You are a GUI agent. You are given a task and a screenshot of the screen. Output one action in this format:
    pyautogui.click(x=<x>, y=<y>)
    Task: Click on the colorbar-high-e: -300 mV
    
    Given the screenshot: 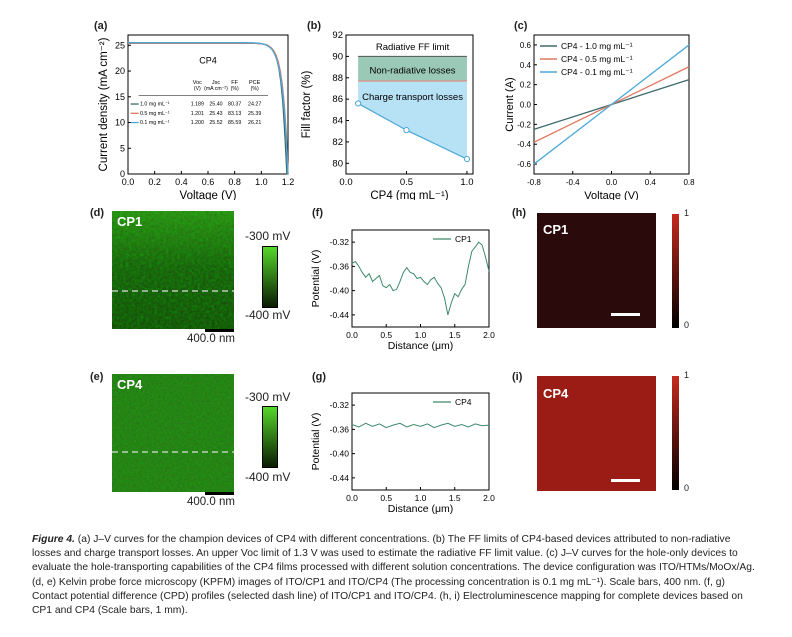 What is the action you would take?
    pyautogui.click(x=268, y=397)
    